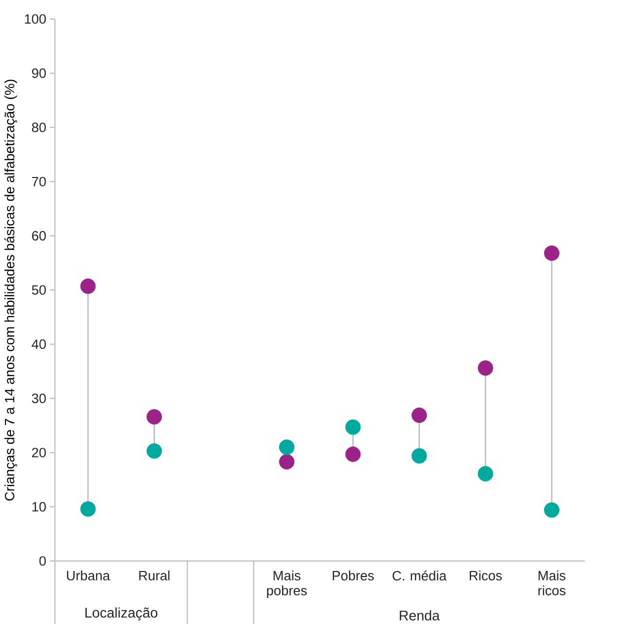  What do you see at coordinates (486, 575) in the screenshot?
I see `x-tick-label: Ricos` at bounding box center [486, 575].